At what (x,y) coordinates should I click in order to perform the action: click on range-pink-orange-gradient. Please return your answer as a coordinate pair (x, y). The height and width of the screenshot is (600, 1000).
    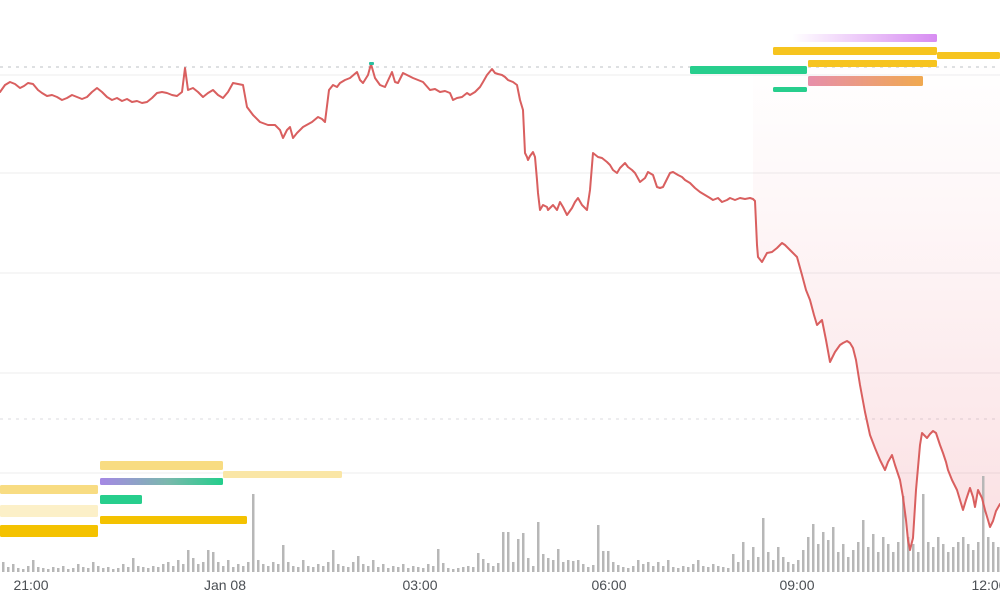
    Looking at the image, I should click on (865, 81).